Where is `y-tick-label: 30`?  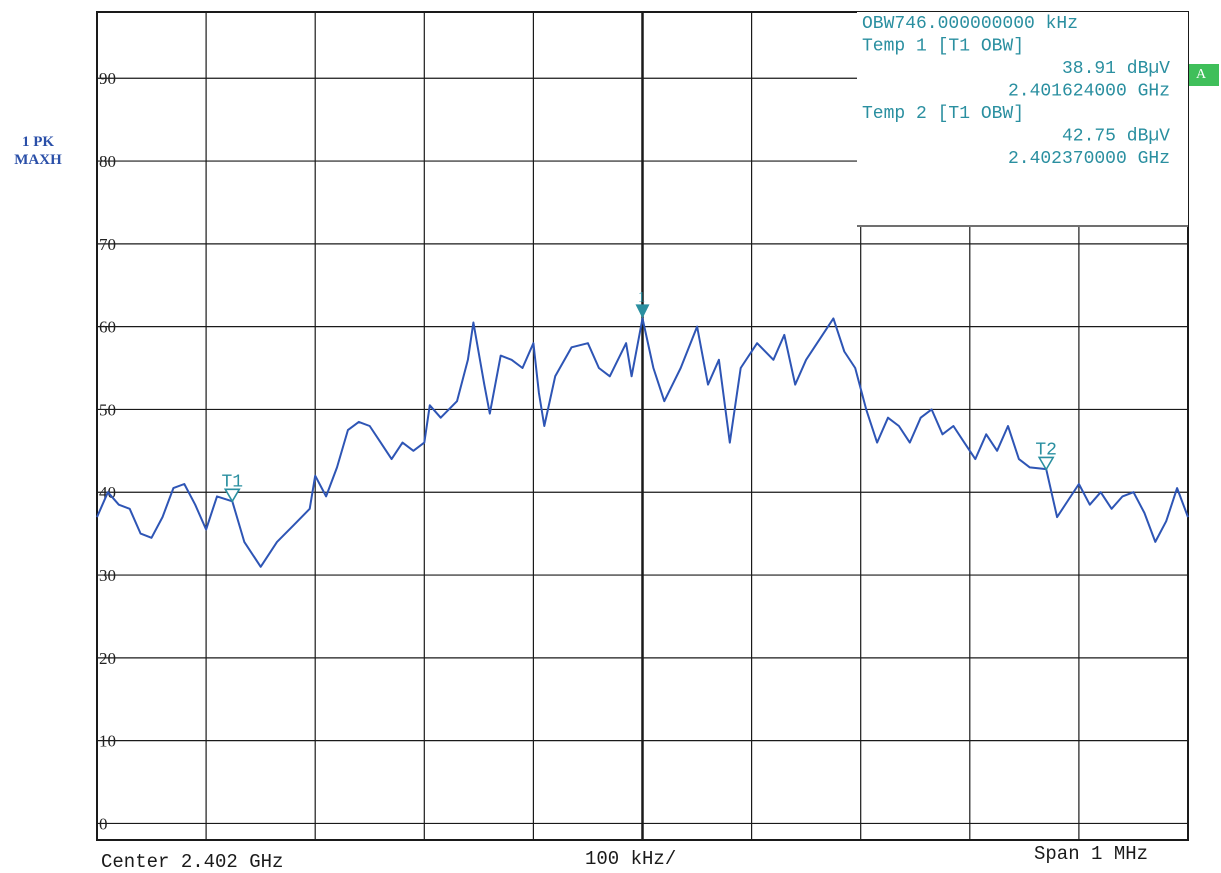
y-tick-label: 30 is located at coordinates (107, 575).